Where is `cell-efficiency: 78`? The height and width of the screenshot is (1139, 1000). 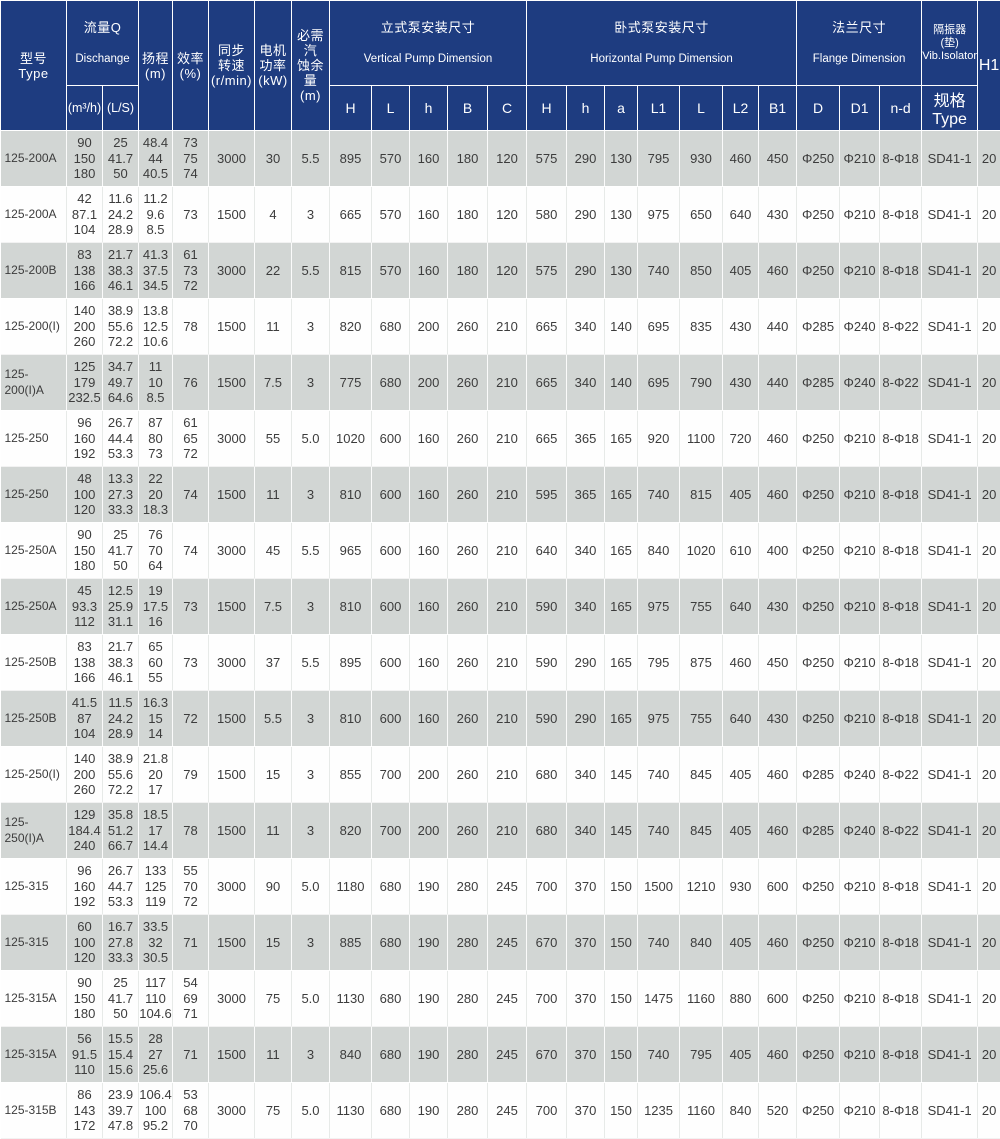 cell-efficiency: 78 is located at coordinates (191, 327).